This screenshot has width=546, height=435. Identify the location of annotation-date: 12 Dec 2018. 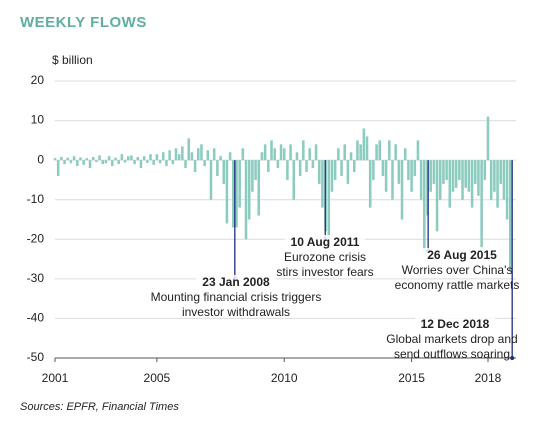
(455, 324).